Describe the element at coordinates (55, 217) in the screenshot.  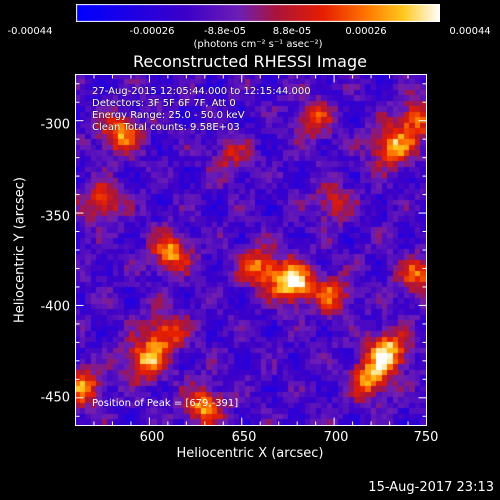
I see `y-tick-label: -350` at that location.